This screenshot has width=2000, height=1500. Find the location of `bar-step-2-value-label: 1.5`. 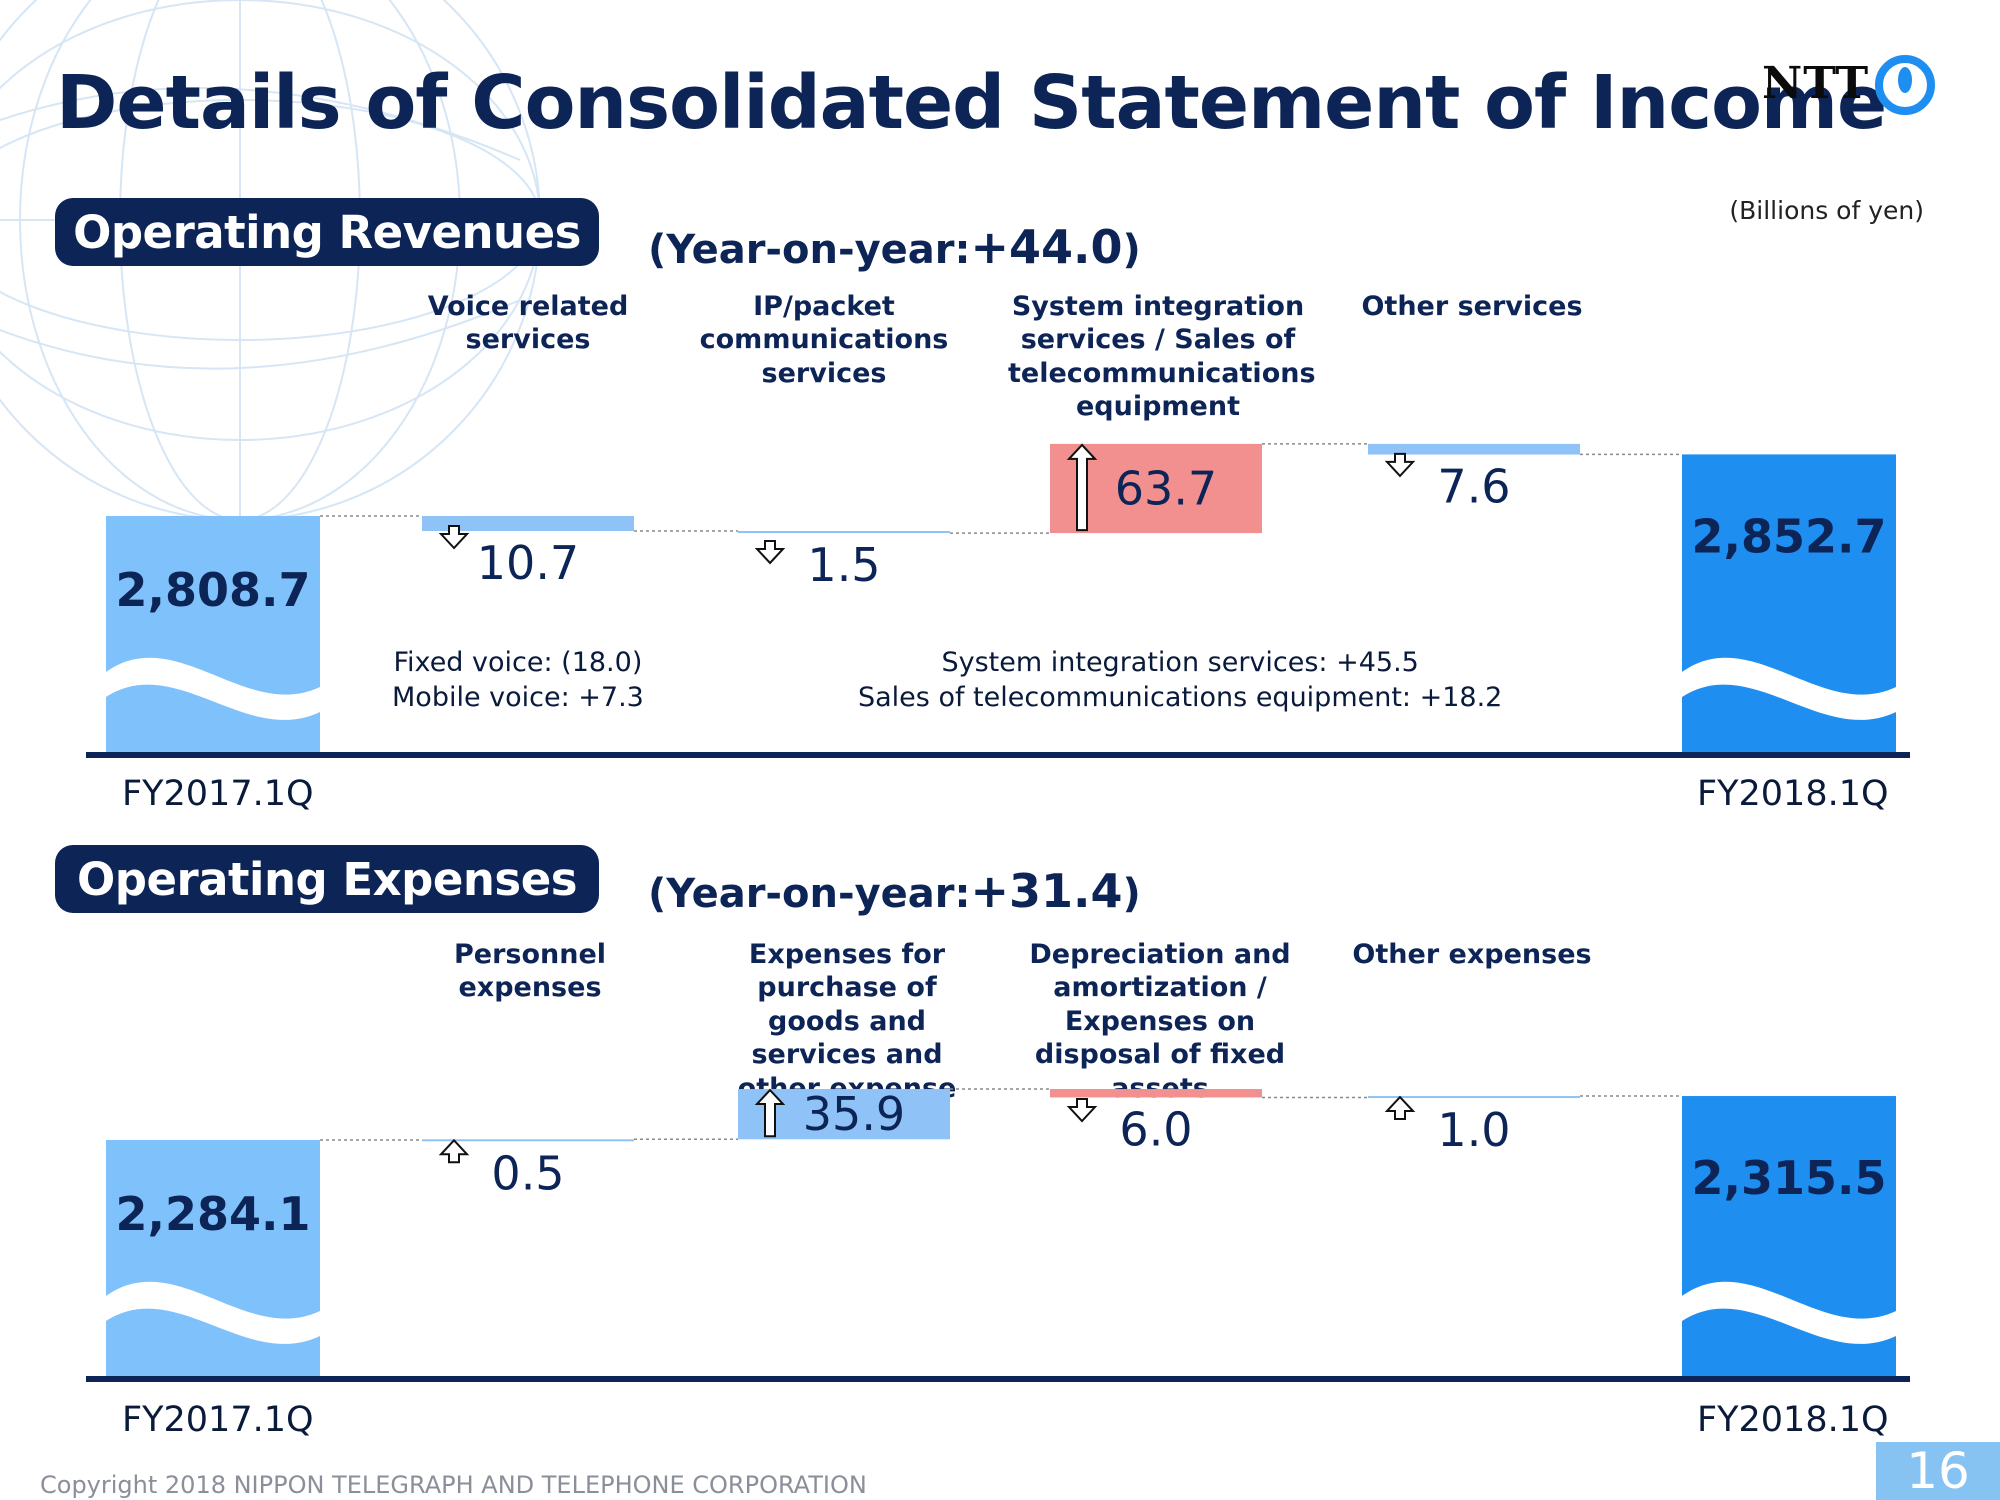

bar-step-2-value-label: 1.5 is located at coordinates (843, 565).